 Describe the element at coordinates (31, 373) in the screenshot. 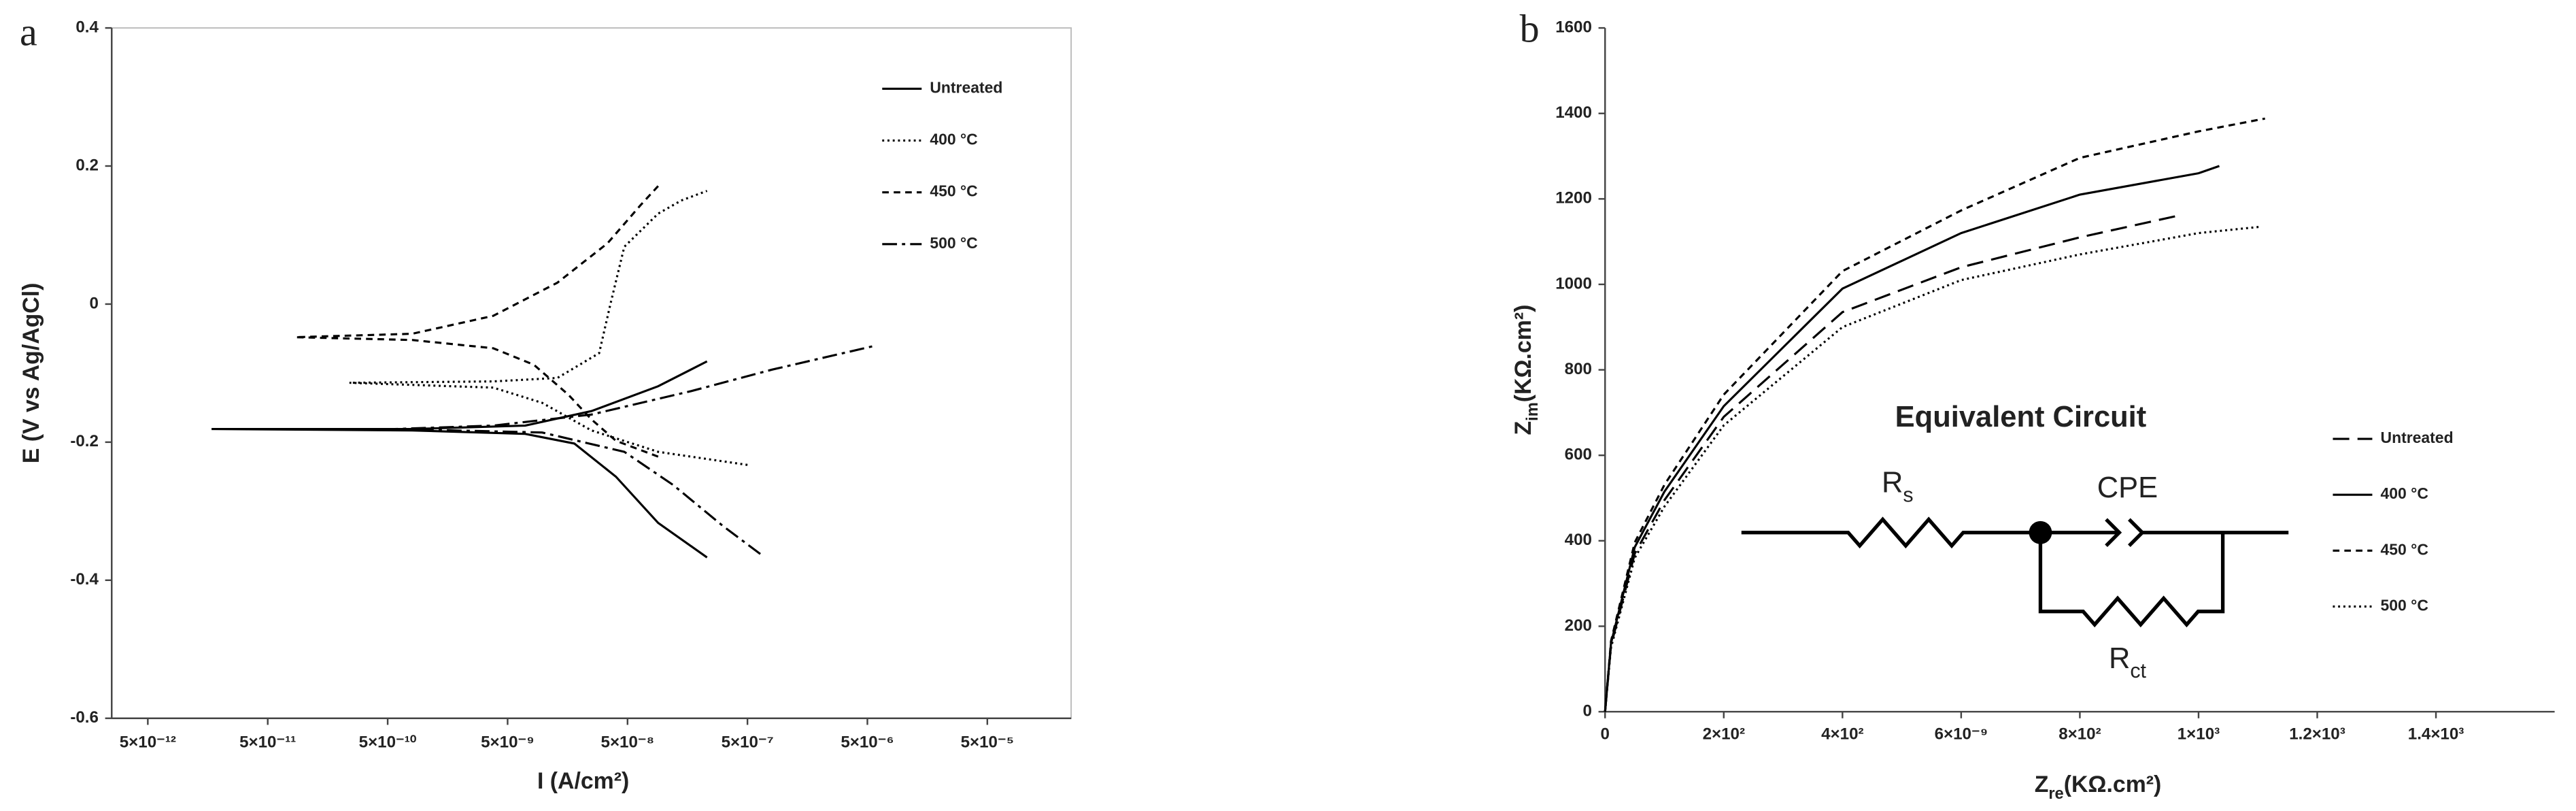

I see `axis-label: E (V vs Ag/AgCl)` at that location.